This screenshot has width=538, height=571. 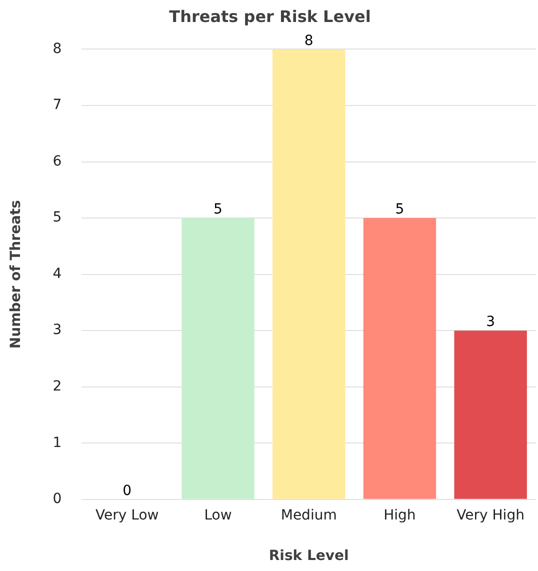 What do you see at coordinates (57, 499) in the screenshot?
I see `y-tick-label: 0` at bounding box center [57, 499].